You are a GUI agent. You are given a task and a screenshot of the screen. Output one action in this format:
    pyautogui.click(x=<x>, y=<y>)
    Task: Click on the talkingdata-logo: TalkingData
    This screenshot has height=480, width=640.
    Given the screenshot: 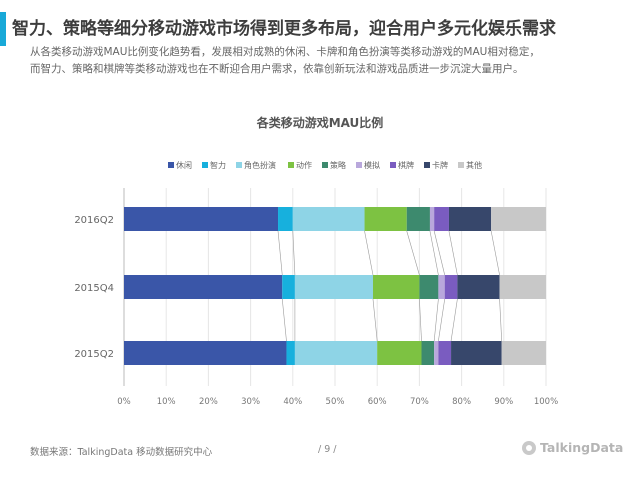 What is the action you would take?
    pyautogui.click(x=572, y=447)
    